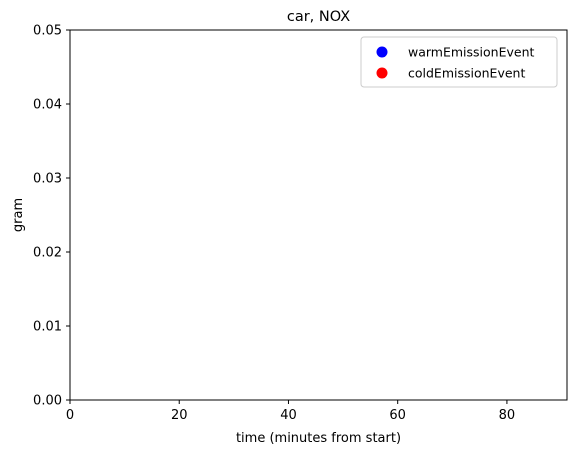  Describe the element at coordinates (318, 438) in the screenshot. I see `x-axis-label: time (minutes from start)` at that location.